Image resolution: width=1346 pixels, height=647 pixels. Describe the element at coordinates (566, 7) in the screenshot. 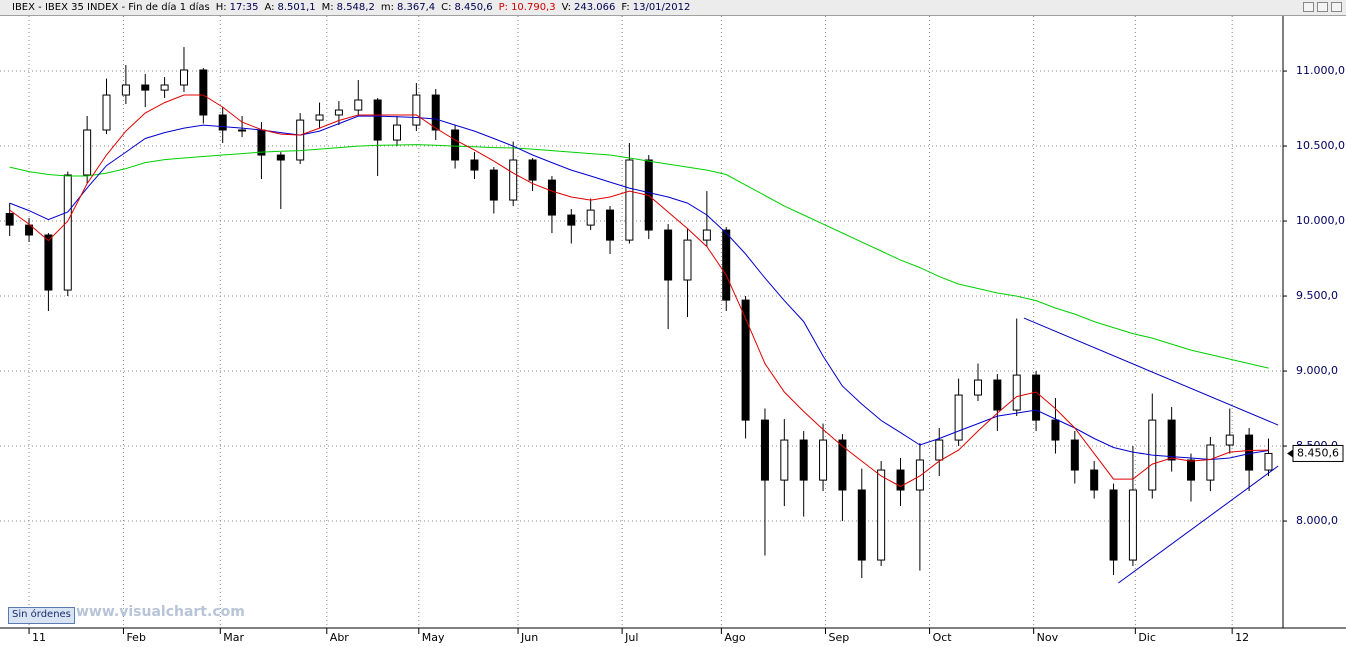

I see `field-label: V:` at that location.